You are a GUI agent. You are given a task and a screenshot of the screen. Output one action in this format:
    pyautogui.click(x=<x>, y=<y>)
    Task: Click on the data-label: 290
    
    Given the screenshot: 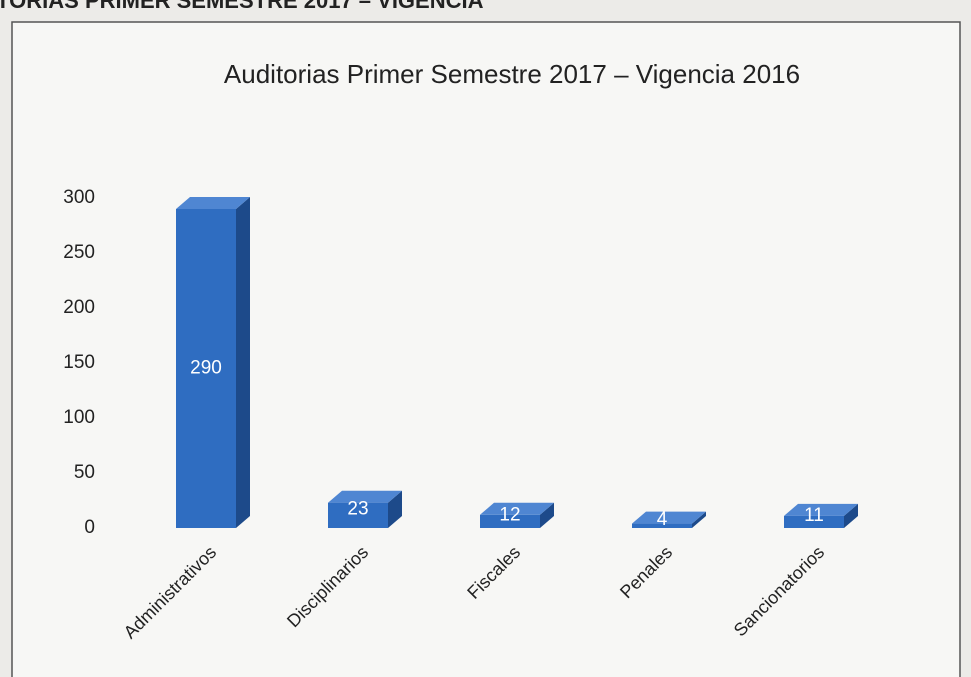 What is the action you would take?
    pyautogui.click(x=206, y=368)
    